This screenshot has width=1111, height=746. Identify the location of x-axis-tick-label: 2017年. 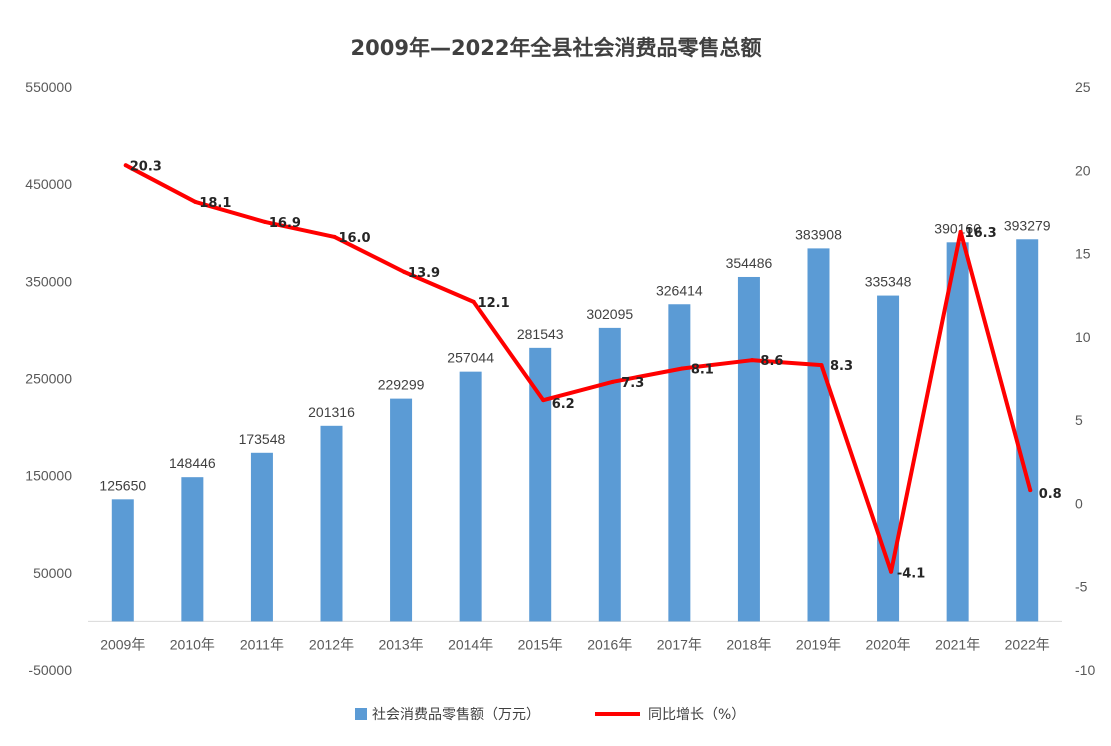
(679, 644).